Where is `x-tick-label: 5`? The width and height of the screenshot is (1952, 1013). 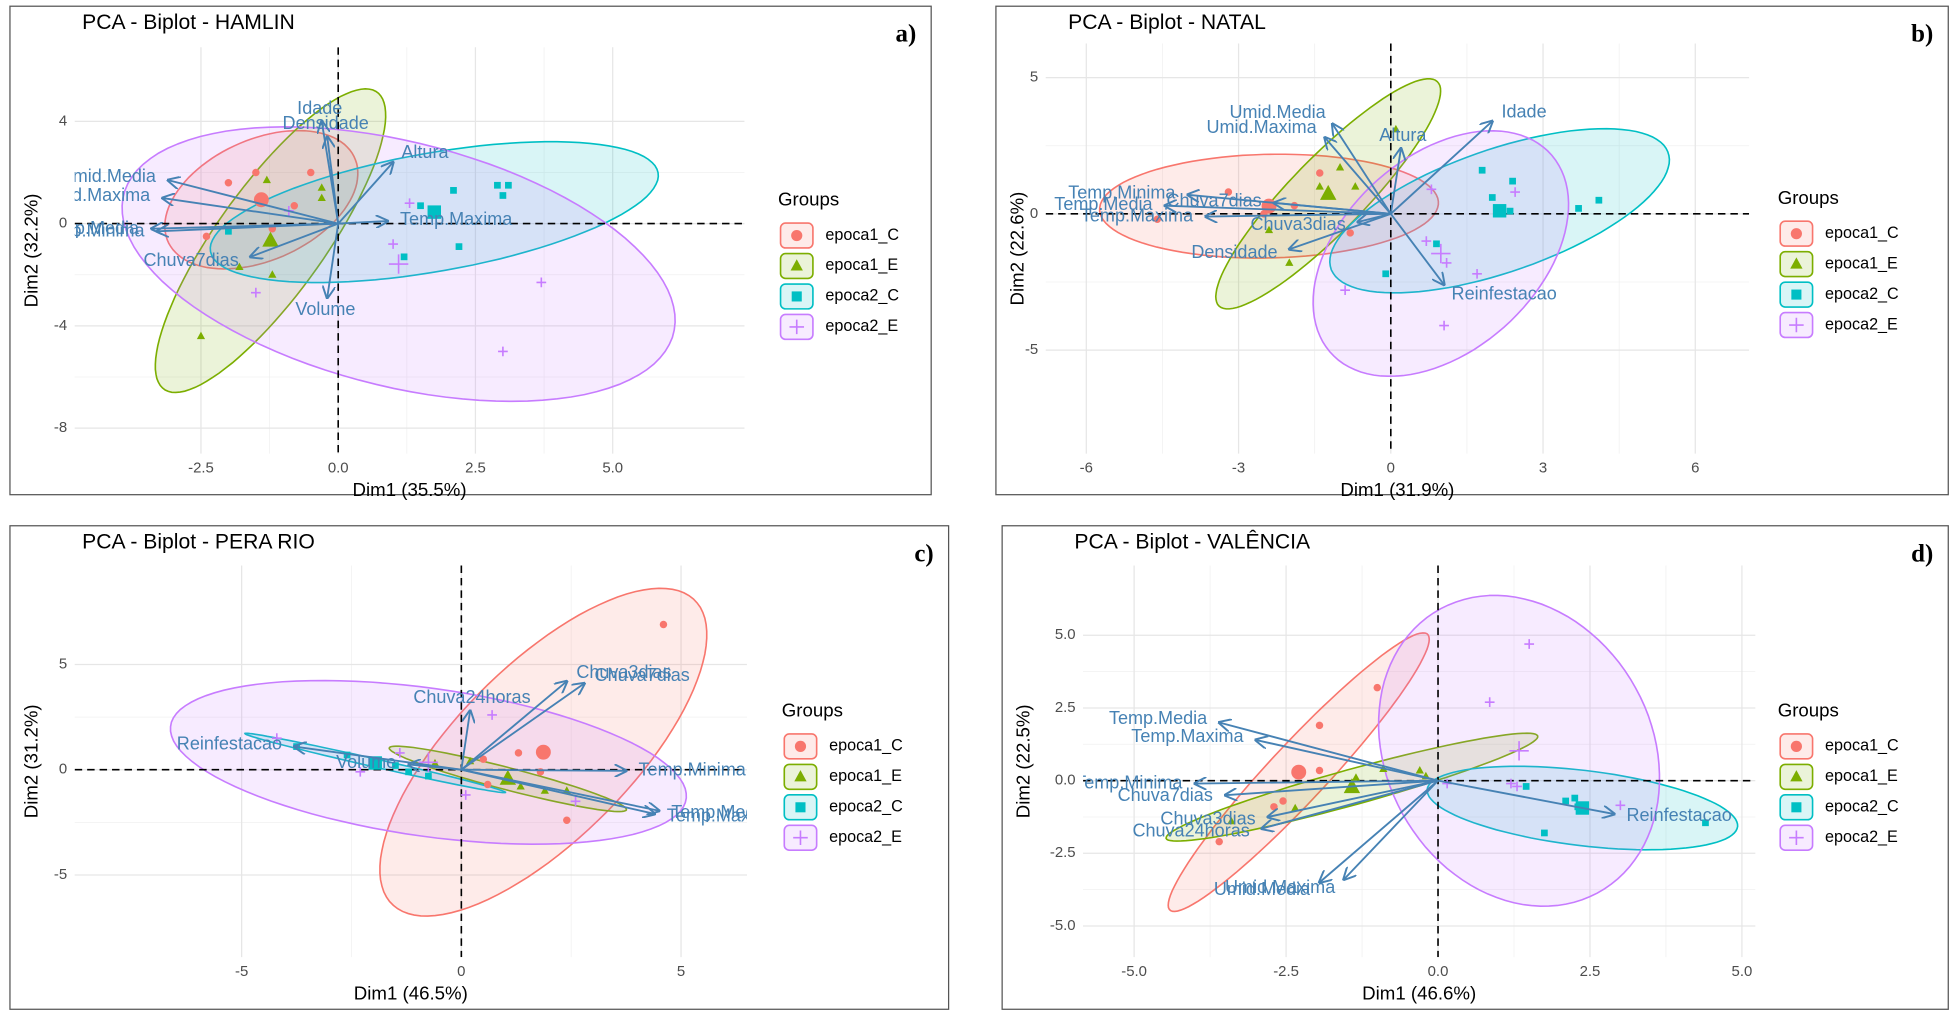
x-tick-label: 5 is located at coordinates (681, 971).